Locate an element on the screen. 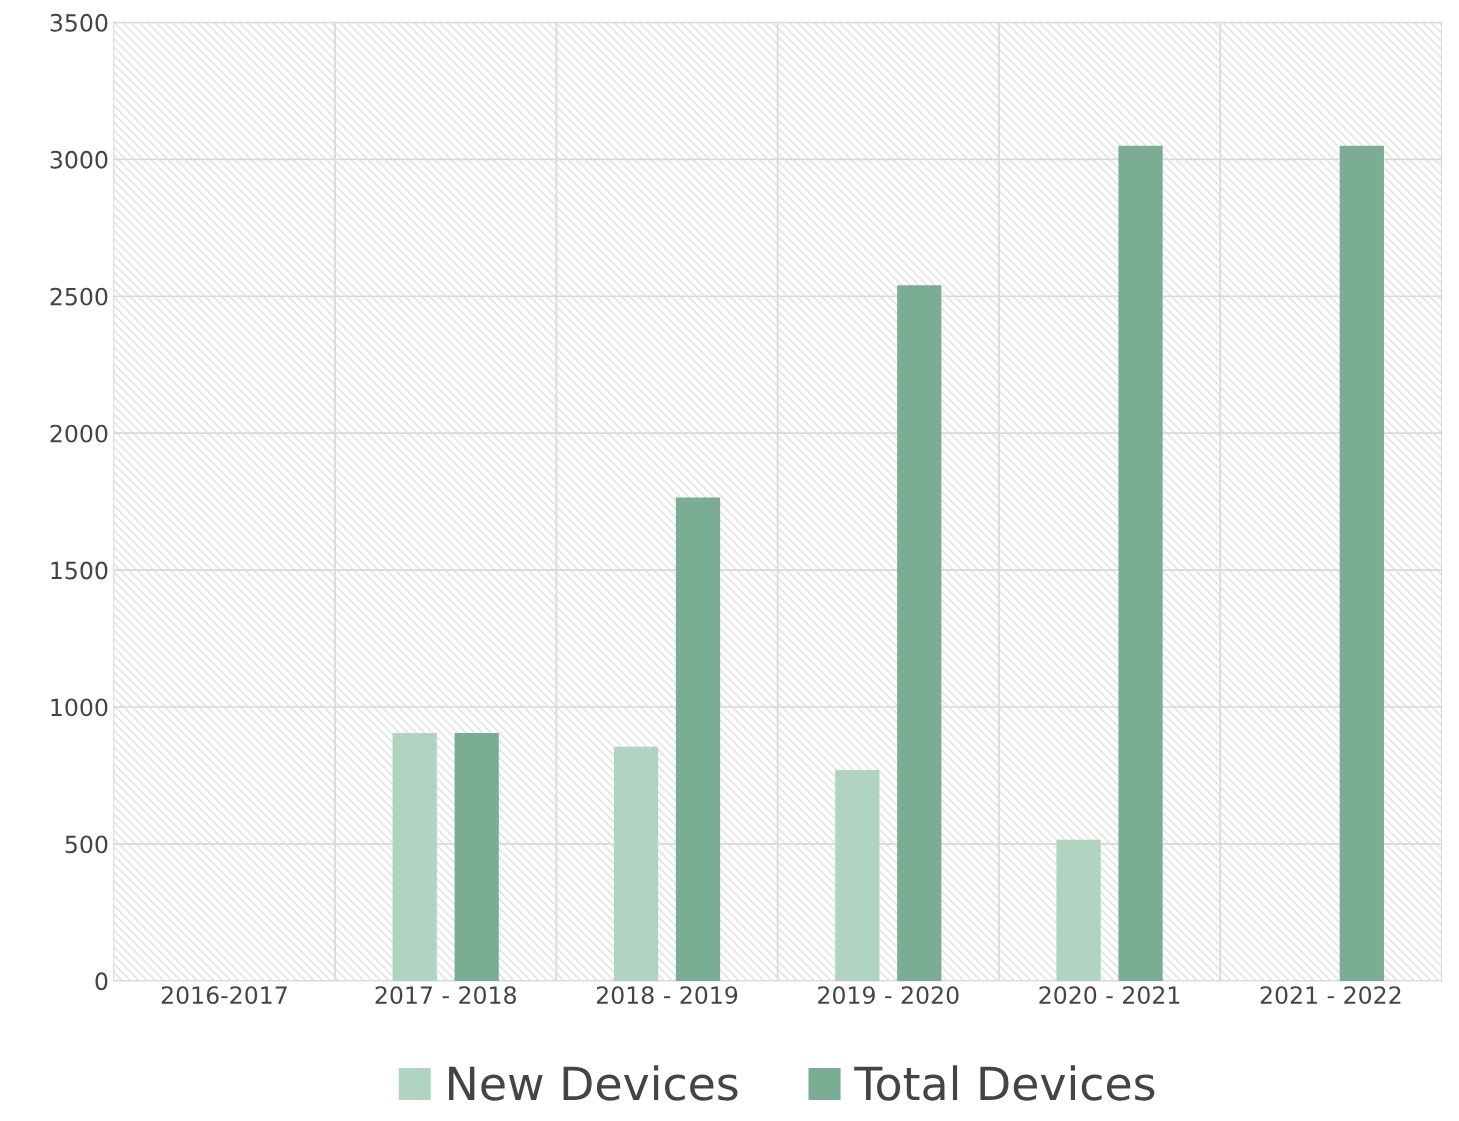  x-tick-label: 2018 - 2019 is located at coordinates (667, 995).